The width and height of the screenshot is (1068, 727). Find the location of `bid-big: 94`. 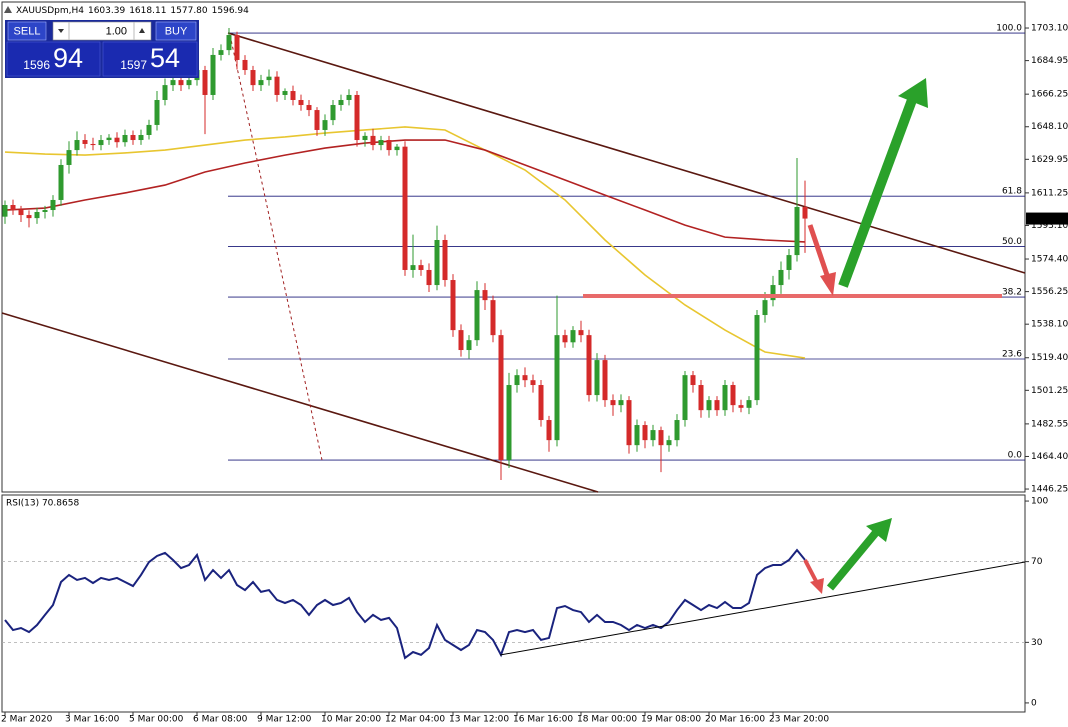

bid-big: 94 is located at coordinates (68, 58).